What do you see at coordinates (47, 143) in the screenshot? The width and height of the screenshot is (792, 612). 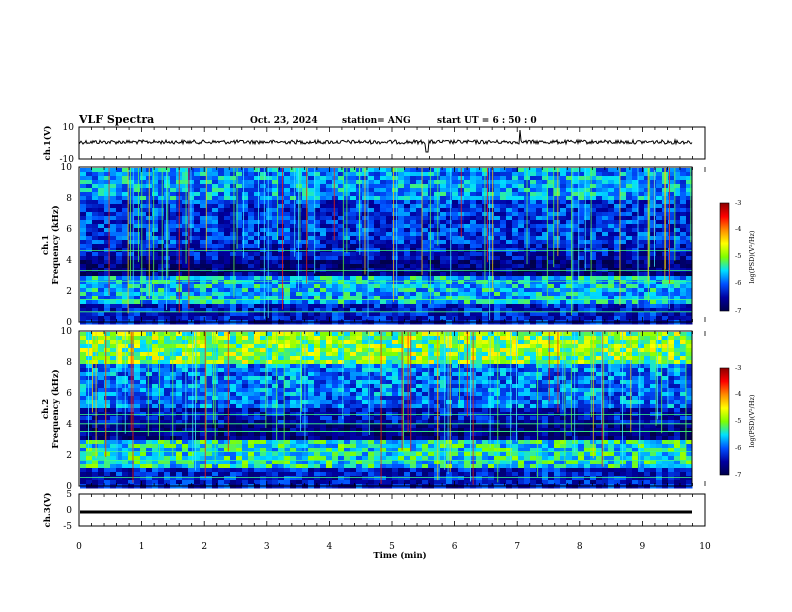 I see `ch1-waveform-ylabel: ch.1(V)` at bounding box center [47, 143].